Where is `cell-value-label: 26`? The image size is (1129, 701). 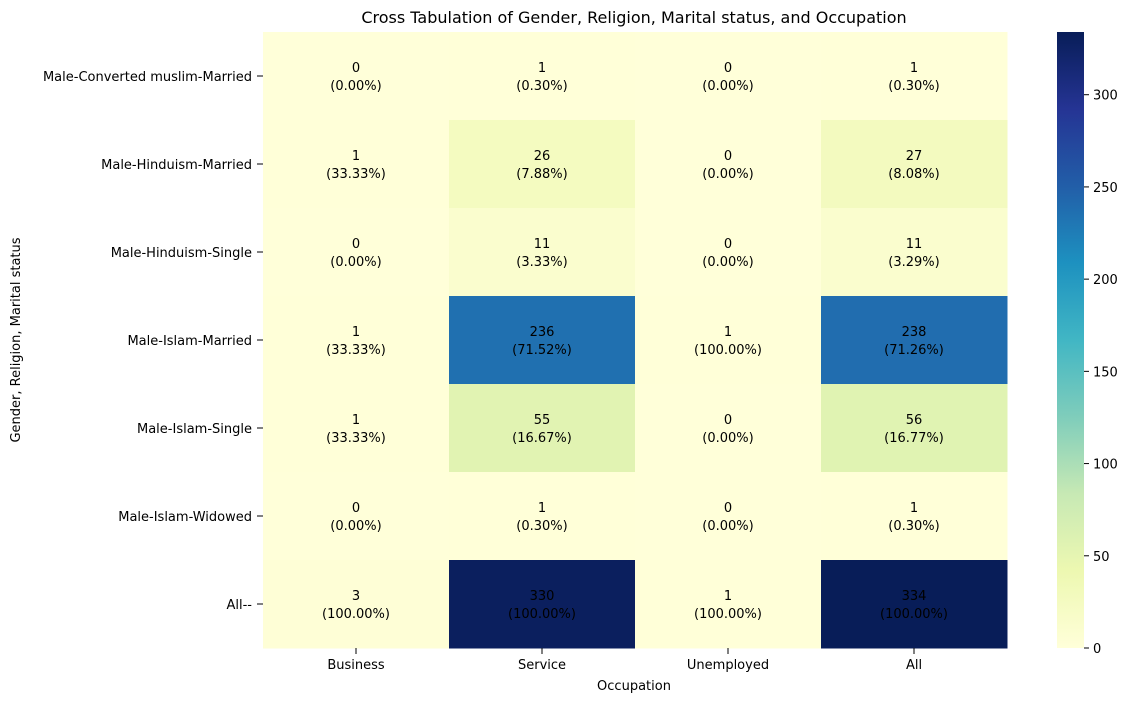
cell-value-label: 26 is located at coordinates (542, 156).